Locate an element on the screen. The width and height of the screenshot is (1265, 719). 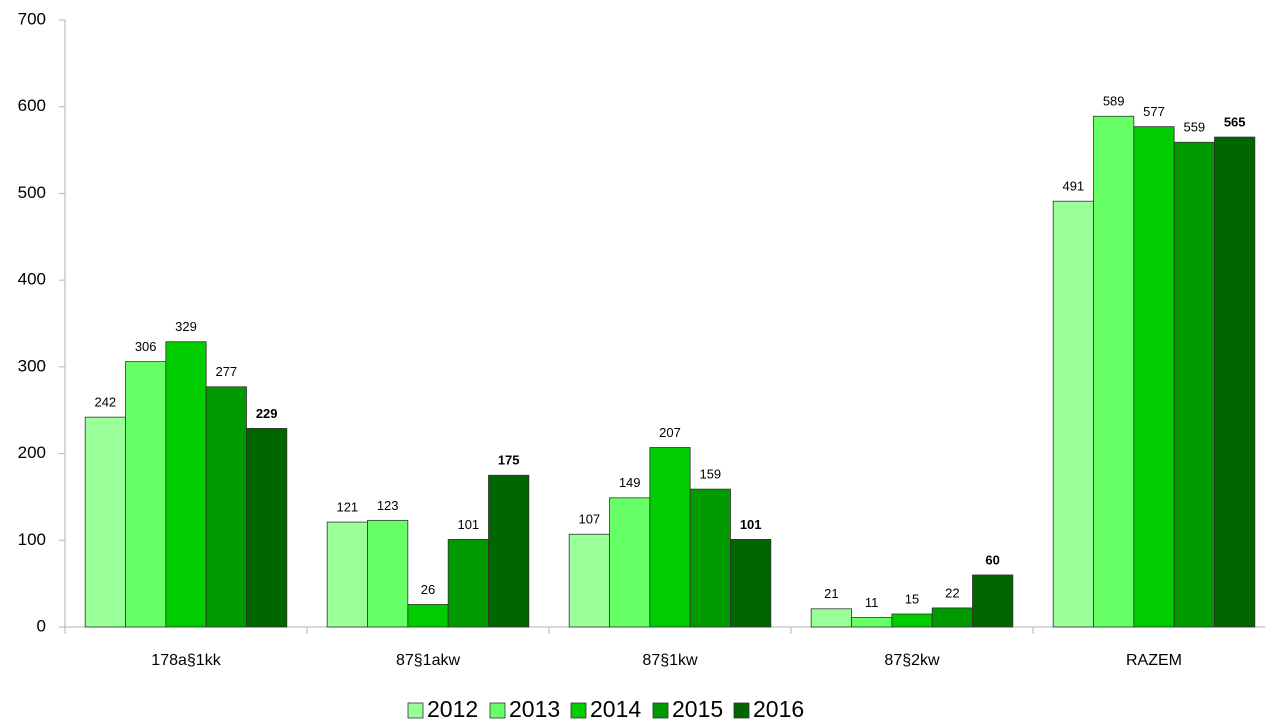
value-label: 565 is located at coordinates (1235, 122).